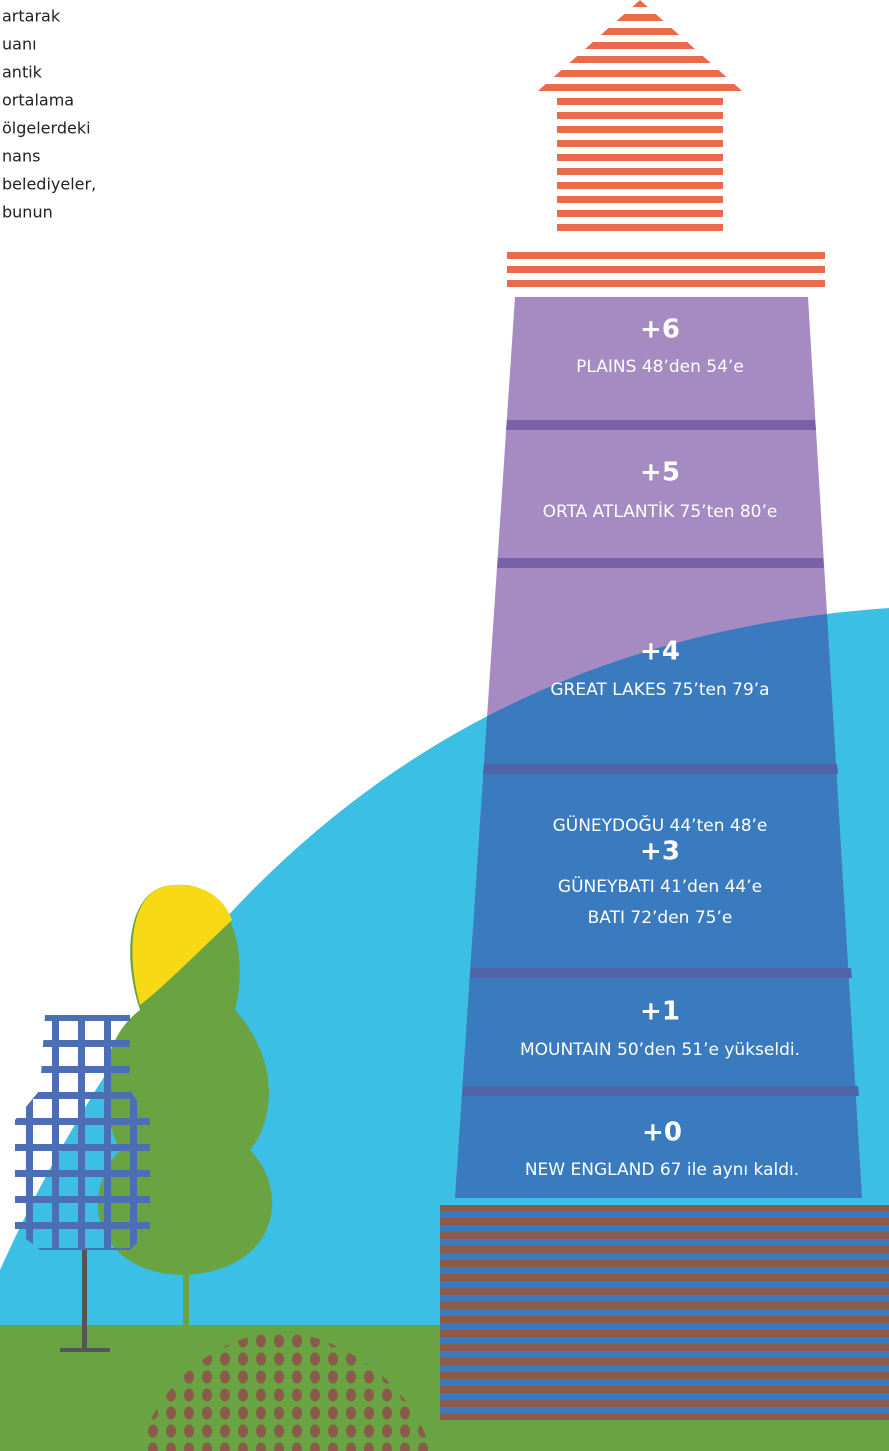 Image resolution: width=889 pixels, height=1451 pixels. I want to click on intro-line: antik, so click(22, 72).